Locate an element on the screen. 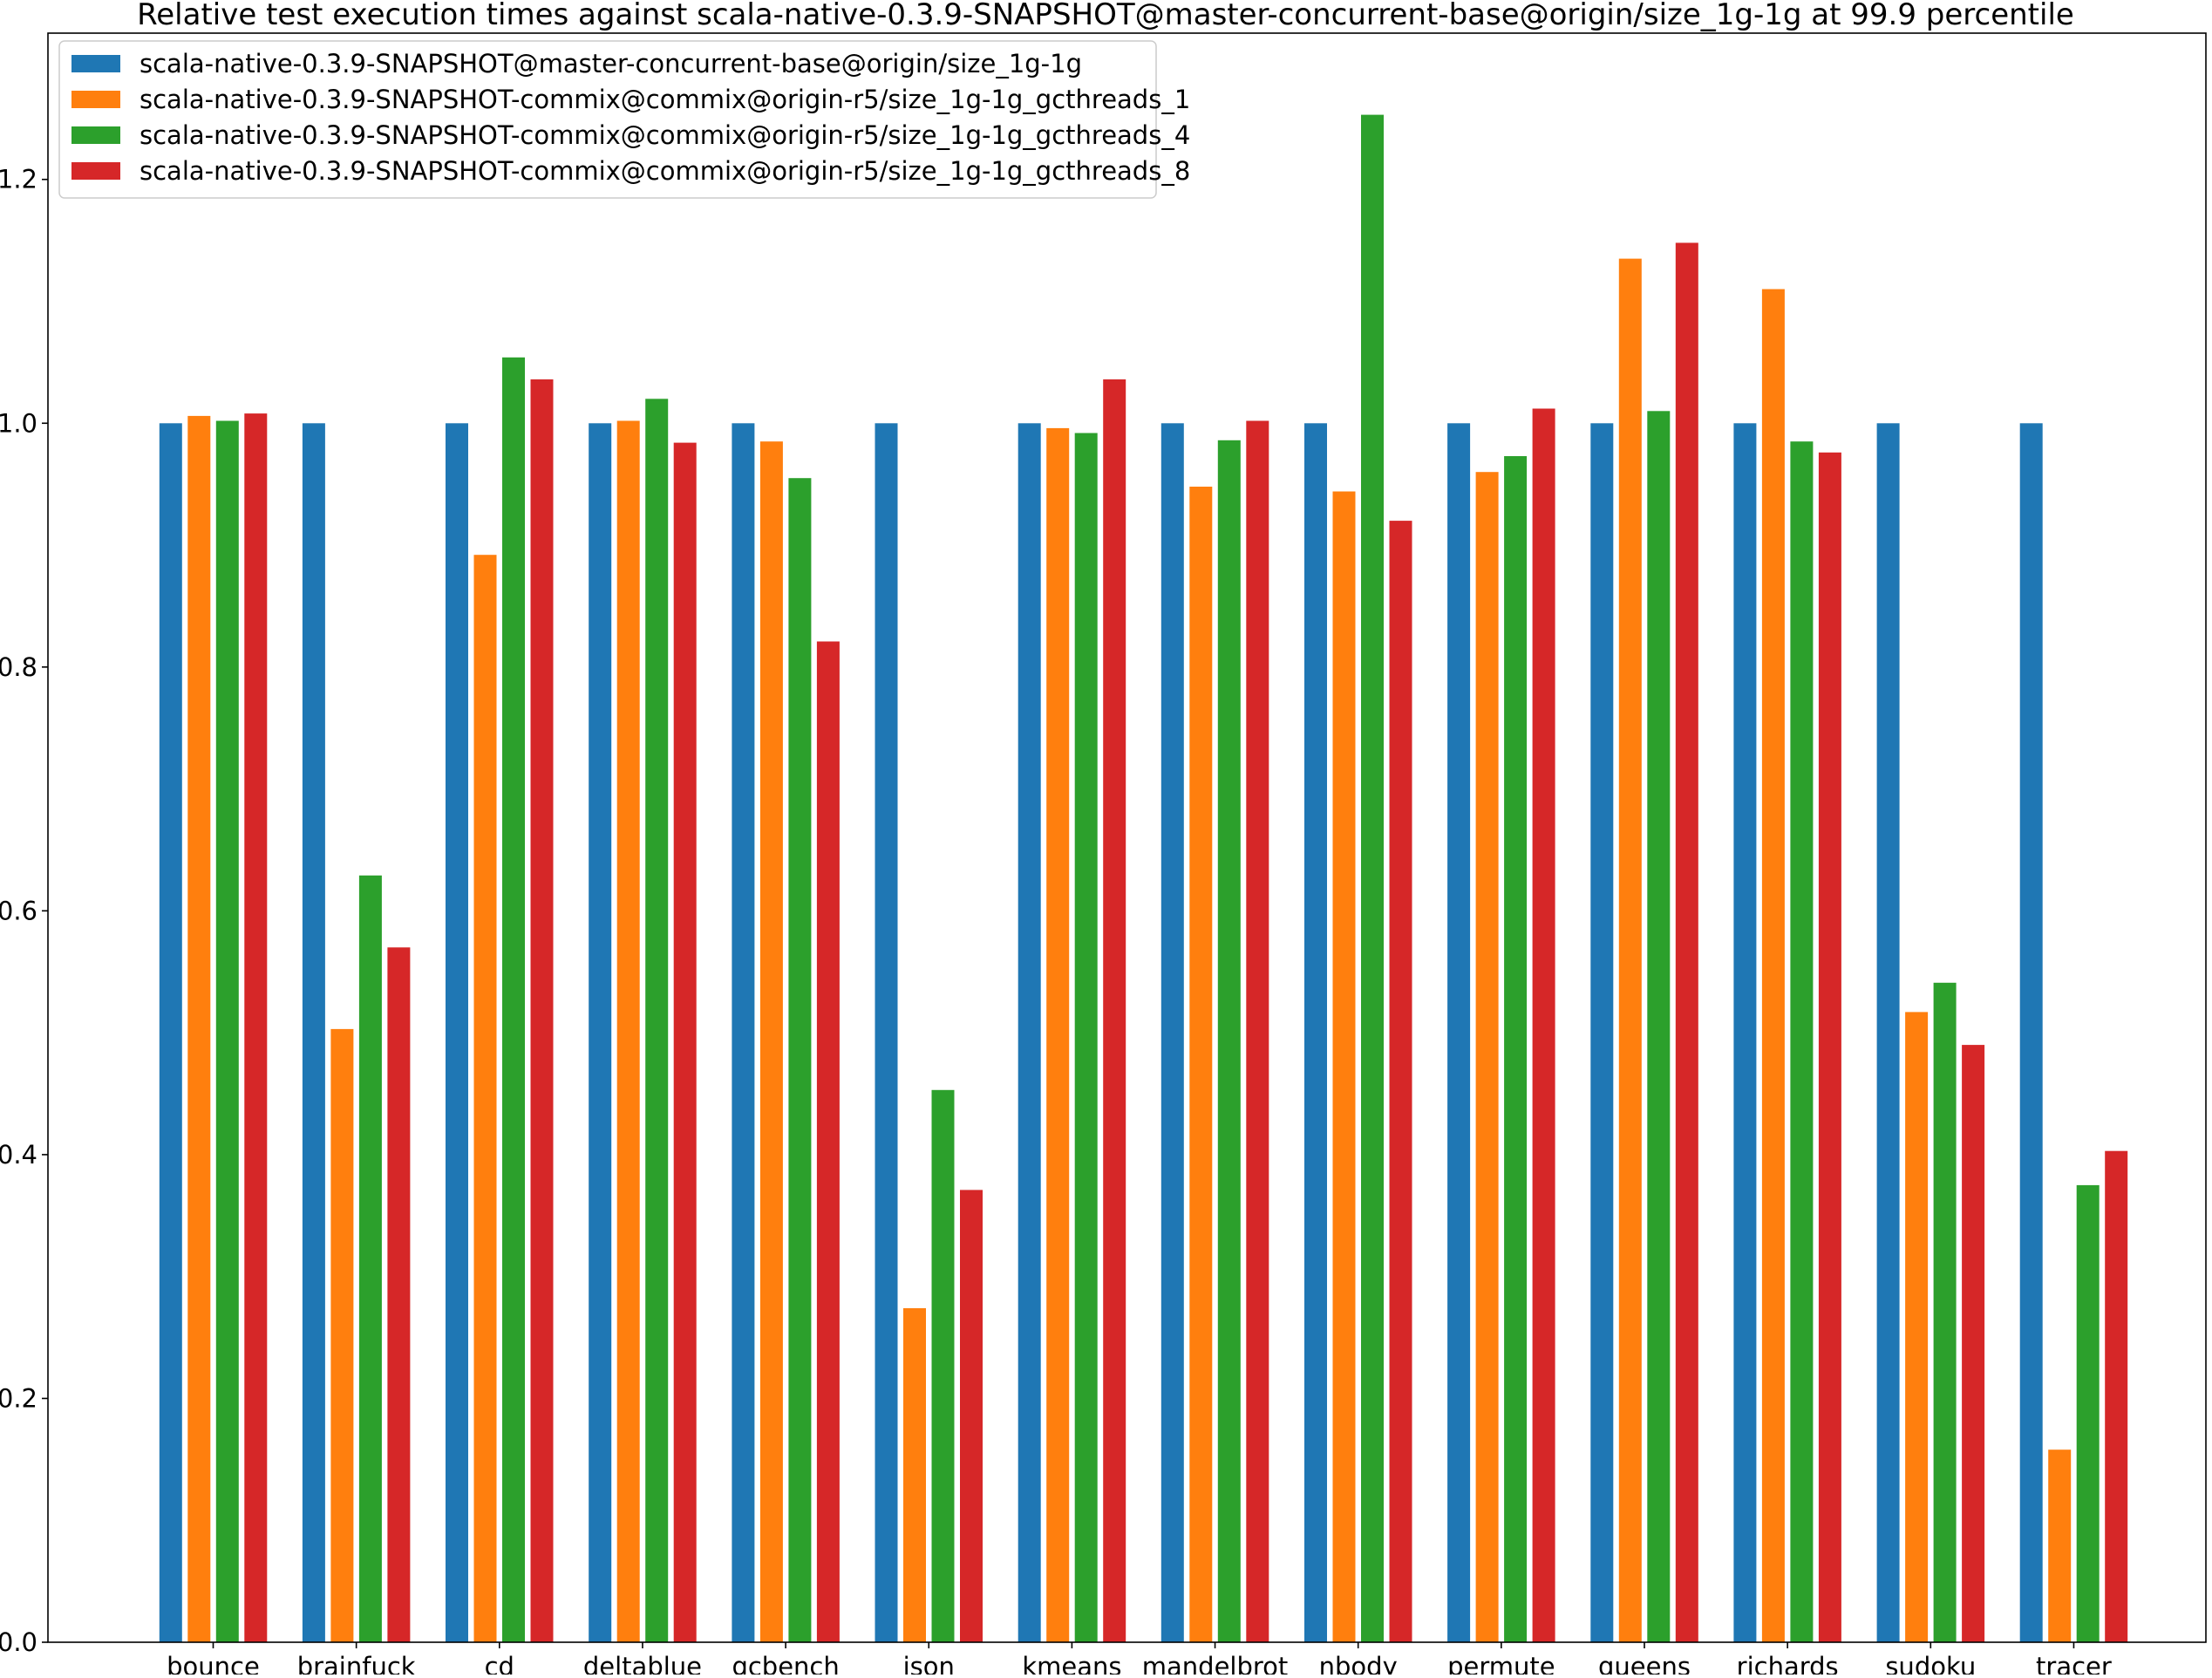  y-tick-label: 0.0 is located at coordinates (18, 1642).